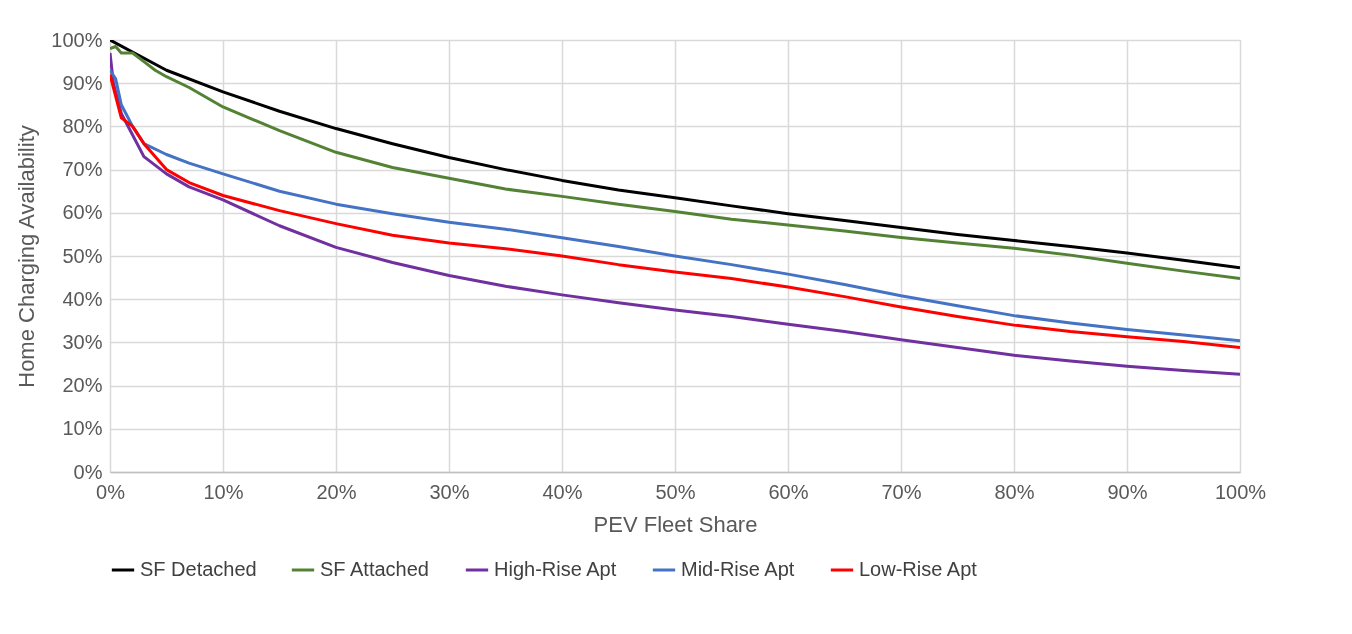 This screenshot has width=1352, height=634. What do you see at coordinates (111, 491) in the screenshot?
I see `x-tick-label: 0%` at bounding box center [111, 491].